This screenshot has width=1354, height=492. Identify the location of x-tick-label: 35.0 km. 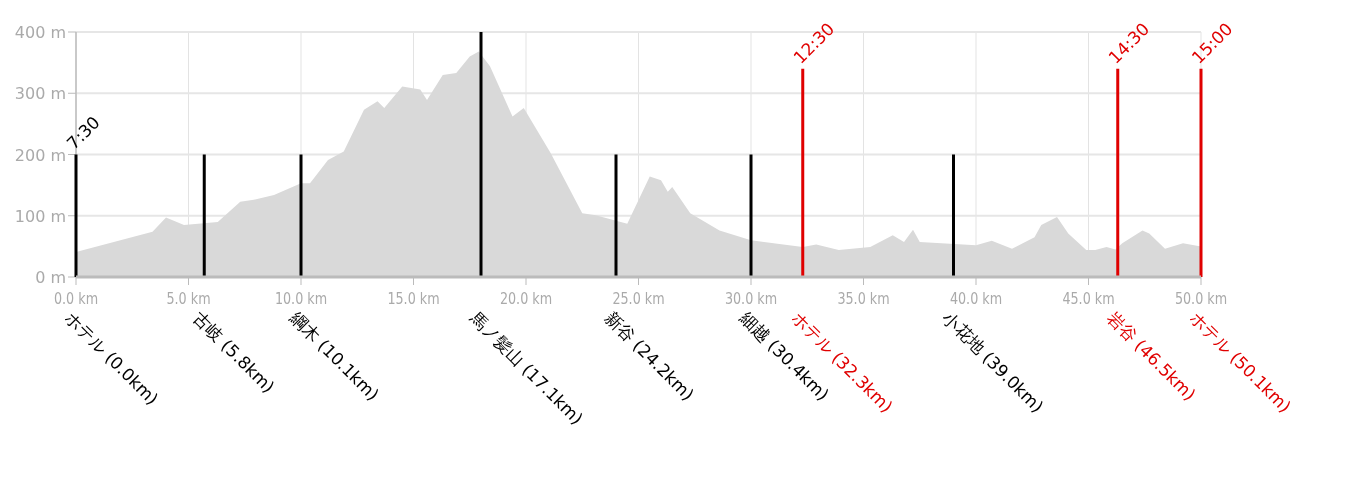
(863, 298).